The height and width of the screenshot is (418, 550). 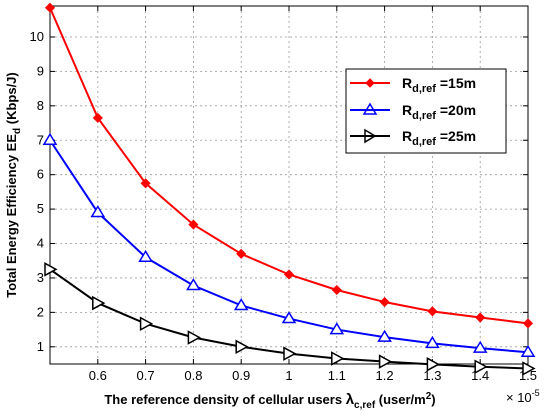 What do you see at coordinates (37, 36) in the screenshot?
I see `y-tick-label: 10` at bounding box center [37, 36].